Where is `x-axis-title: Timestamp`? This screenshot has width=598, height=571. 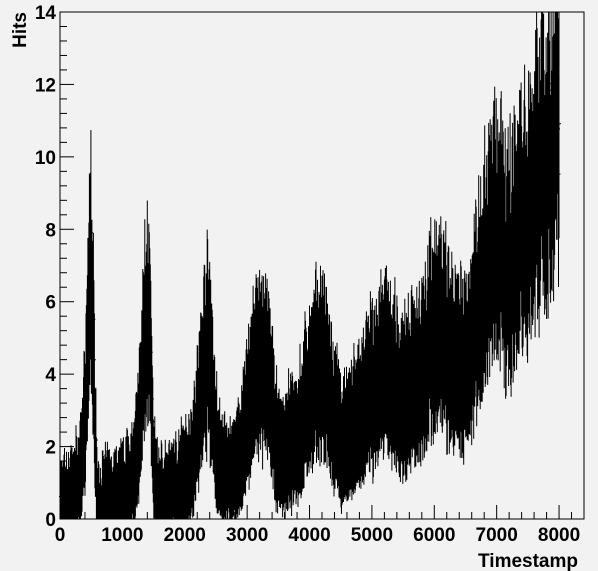 x-axis-title: Timestamp is located at coordinates (528, 561).